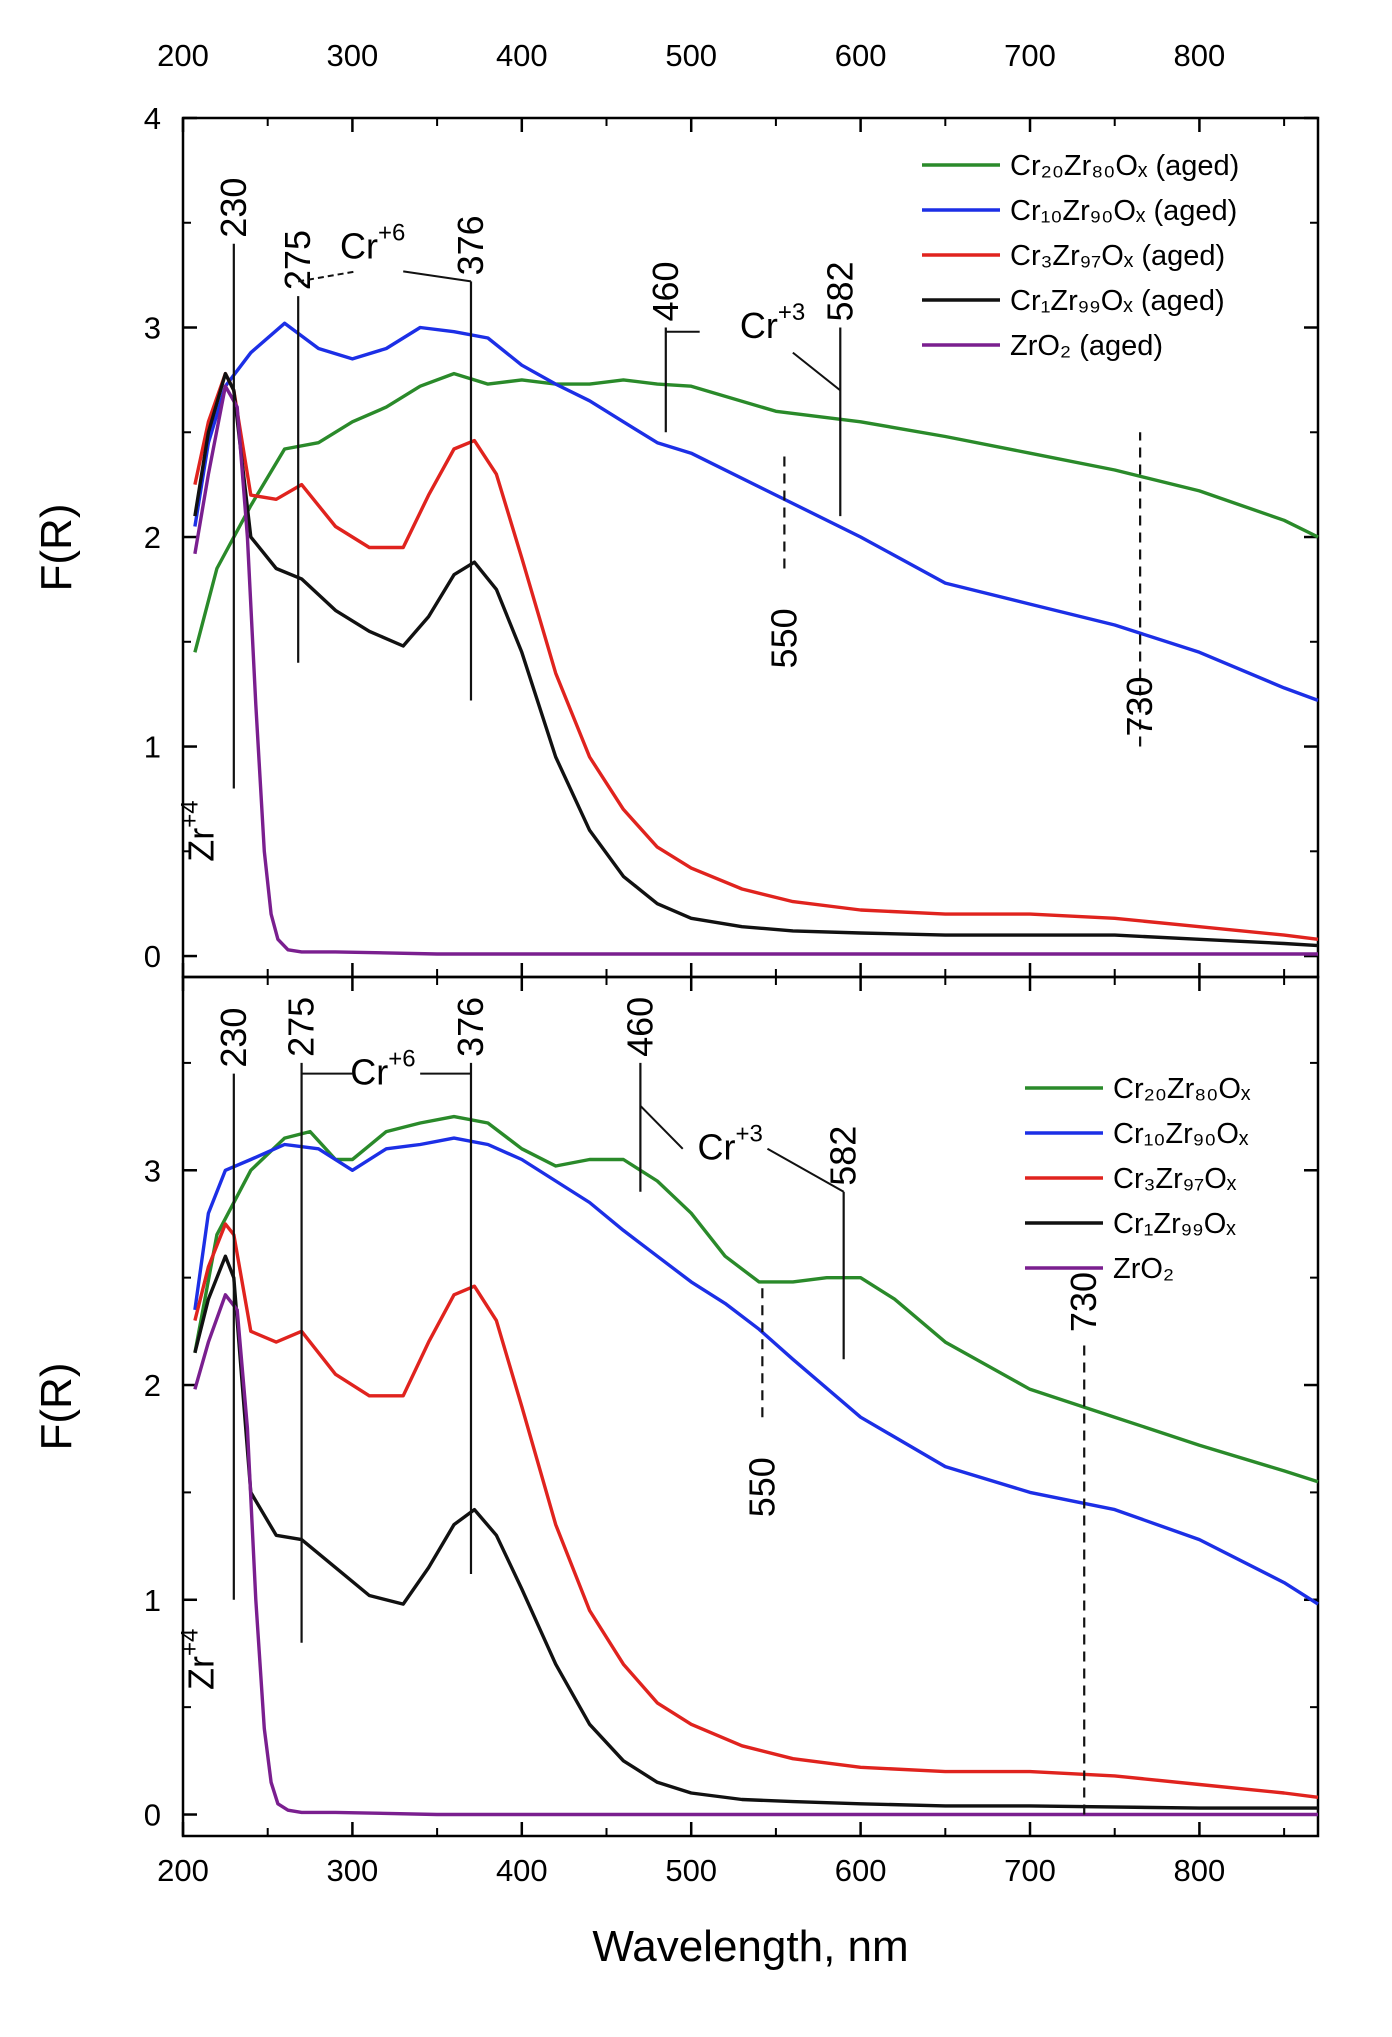  I want to click on panel-top-annotation-label-730: 730, so click(1139, 706).